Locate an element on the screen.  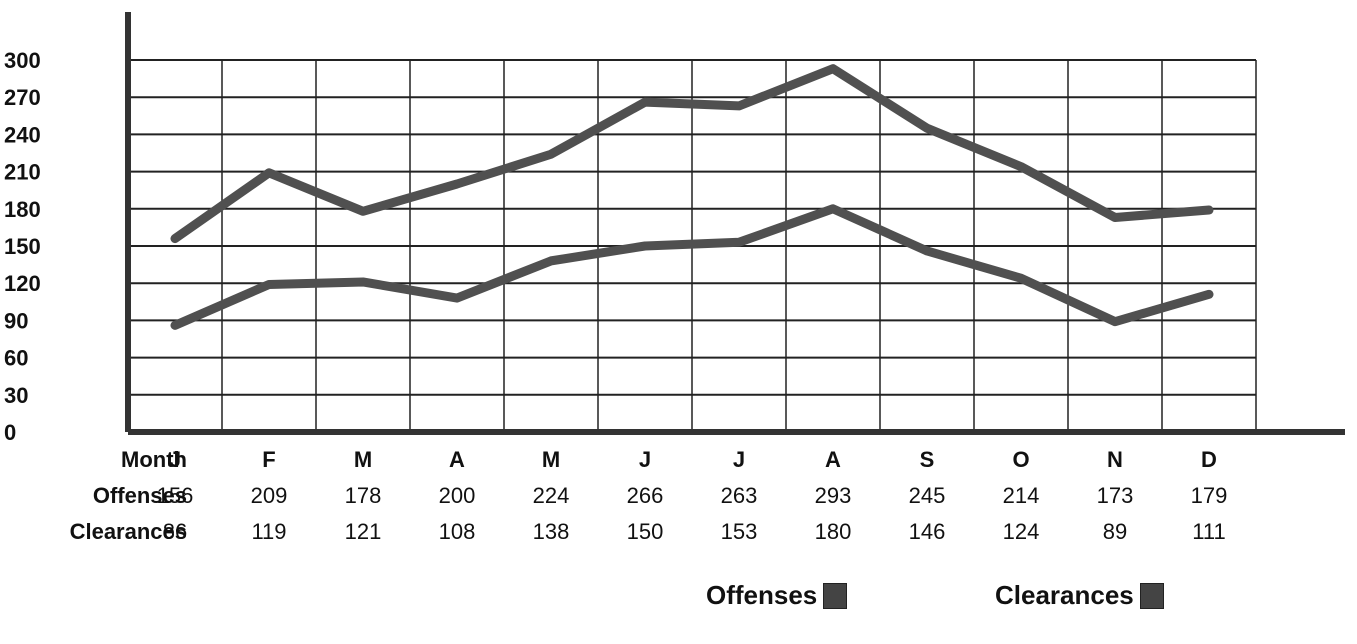
legend-offenses-swatch is located at coordinates (835, 595).